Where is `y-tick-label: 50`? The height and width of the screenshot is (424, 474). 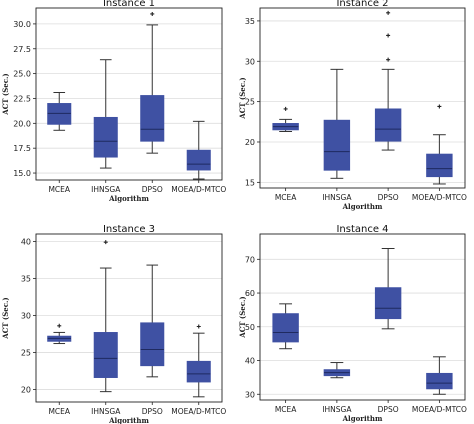 y-tick-label: 50 is located at coordinates (250, 327).